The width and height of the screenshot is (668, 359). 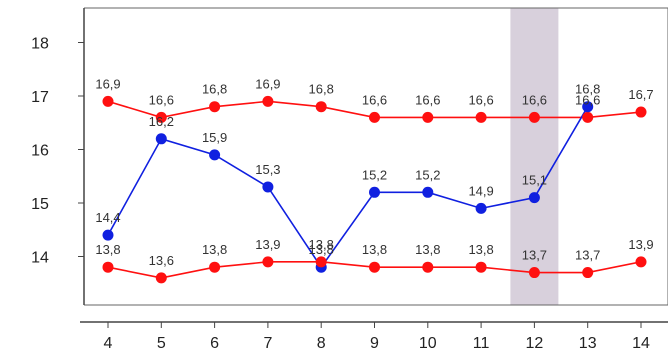 I want to click on x-tick-label: 12, so click(x=535, y=343).